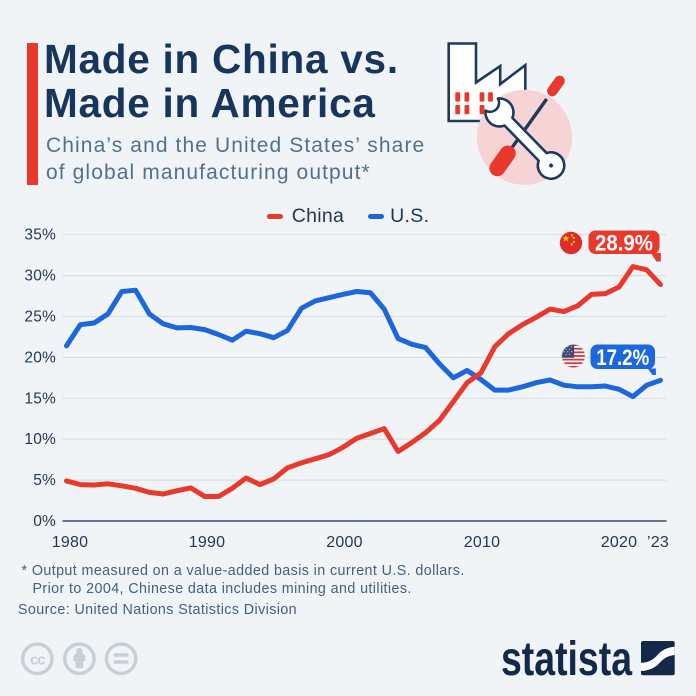 Image resolution: width=696 pixels, height=696 pixels. What do you see at coordinates (40, 357) in the screenshot?
I see `svg-text: 20%` at bounding box center [40, 357].